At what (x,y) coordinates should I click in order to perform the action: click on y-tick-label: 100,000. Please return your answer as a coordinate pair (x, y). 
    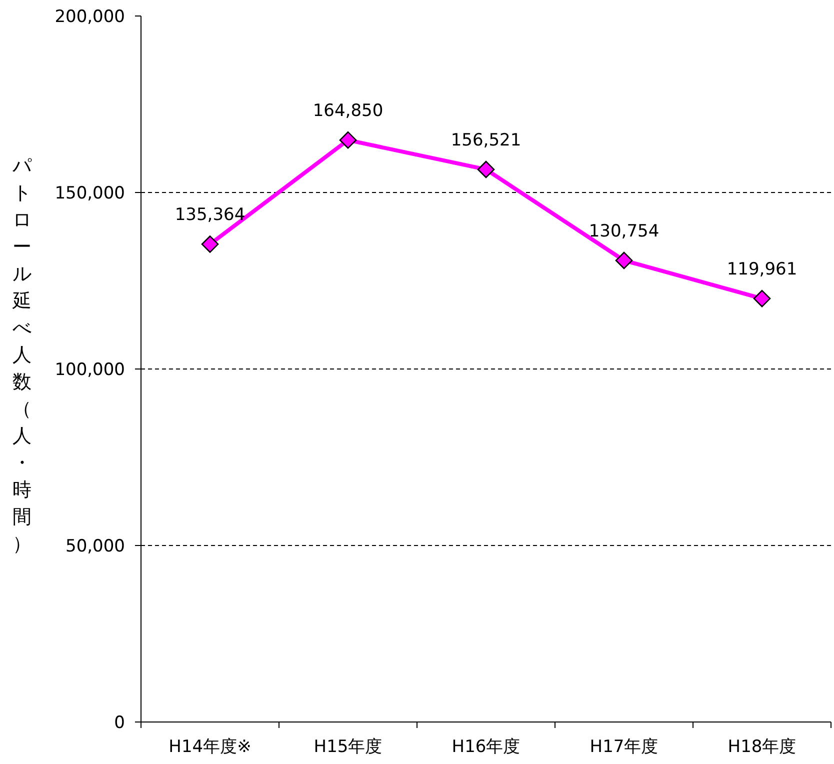
    Looking at the image, I should click on (89, 370).